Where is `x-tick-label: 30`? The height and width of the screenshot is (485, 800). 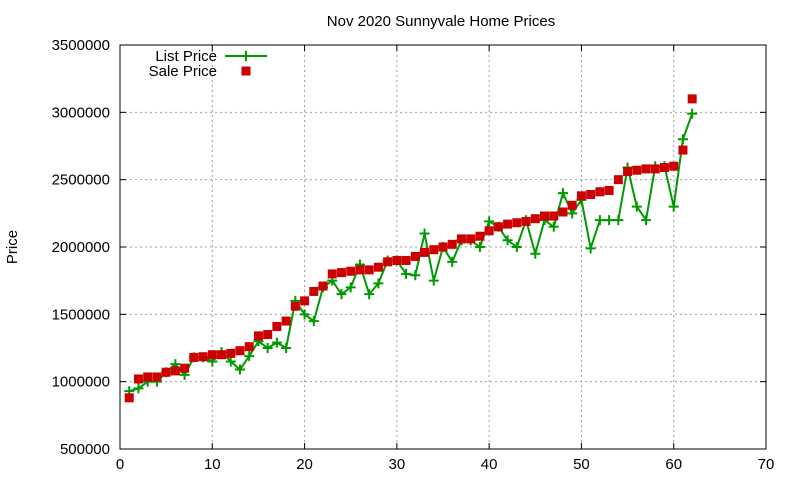
x-tick-label: 30 is located at coordinates (397, 464).